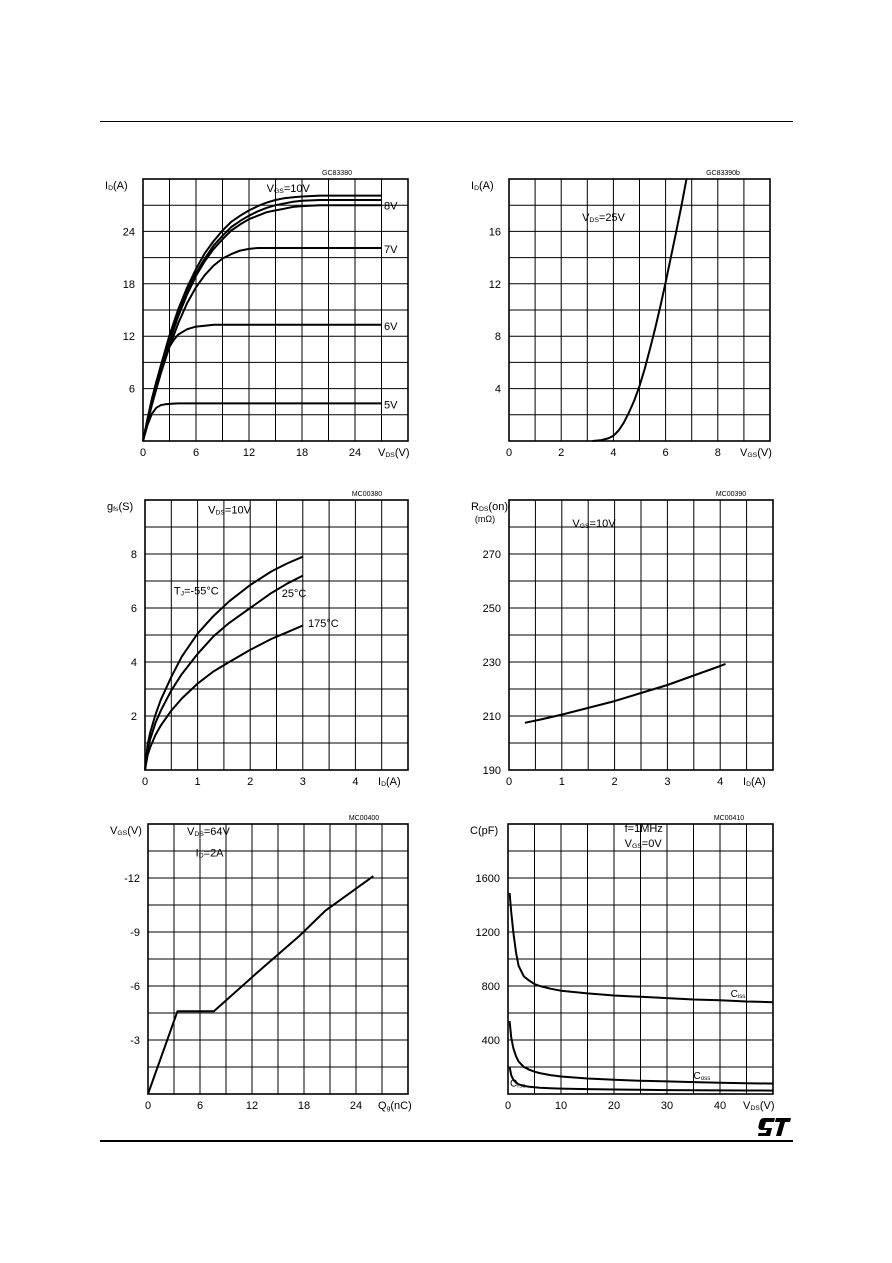  I want to click on annotation-label: VDS=64V, so click(208, 832).